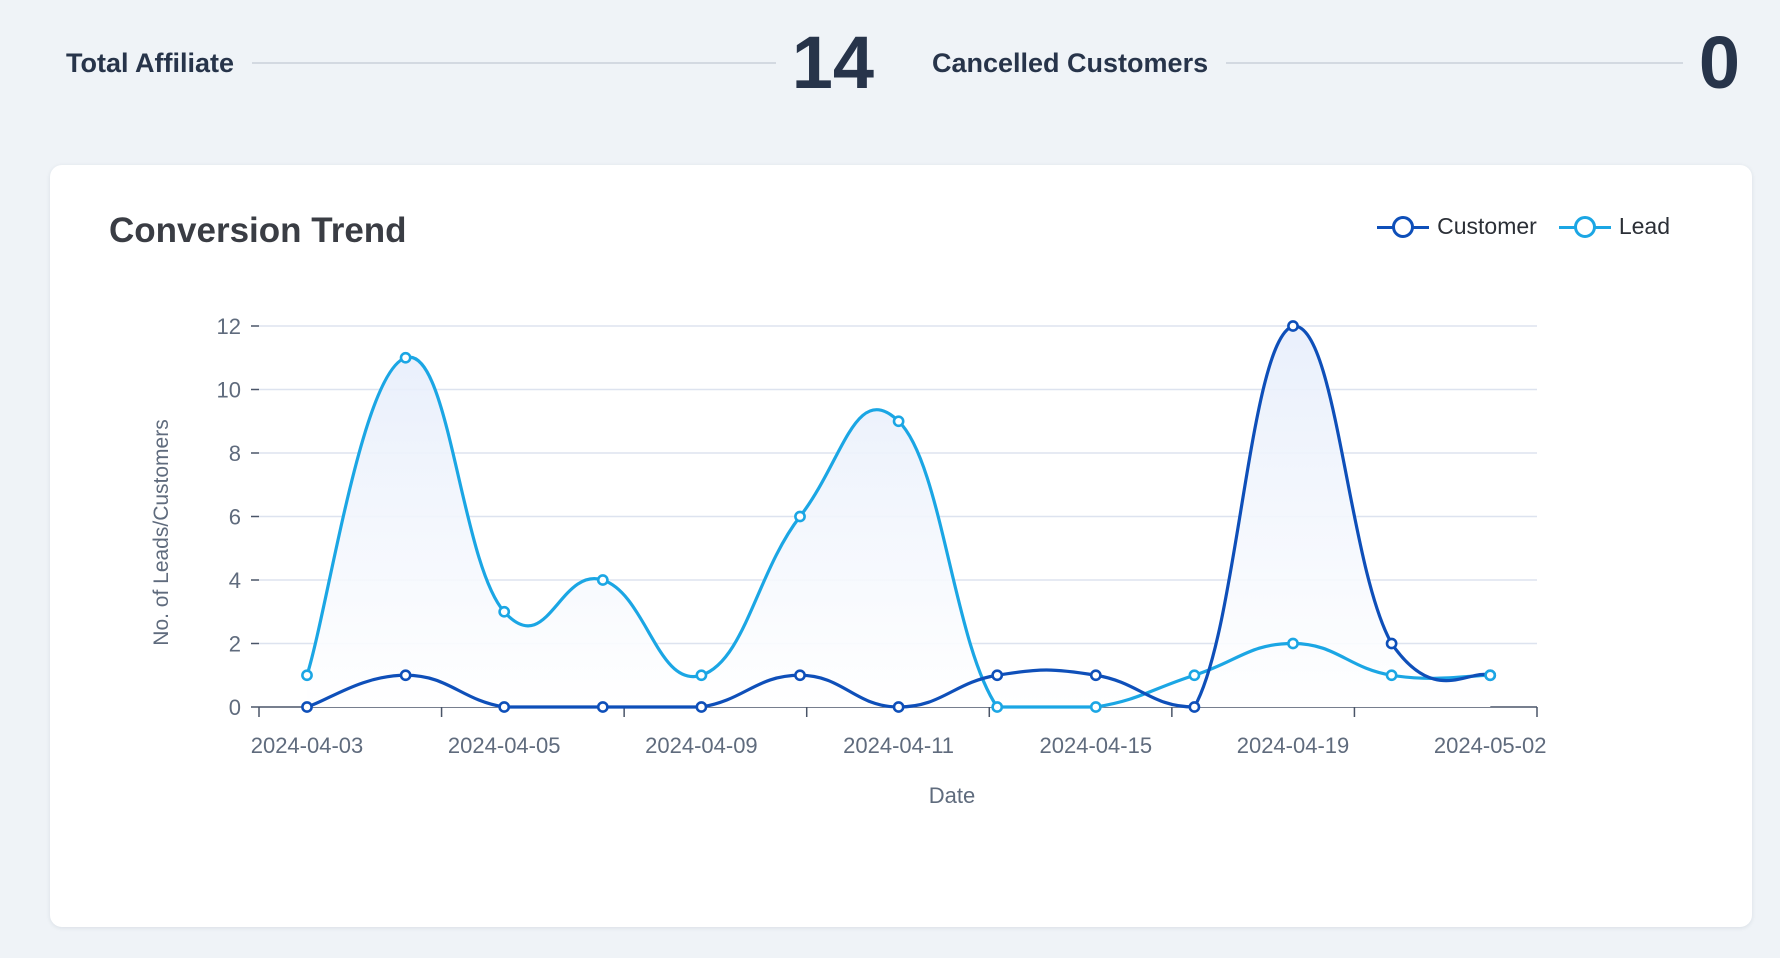 The width and height of the screenshot is (1780, 958). I want to click on x-tick-label: 2024-04-05, so click(504, 745).